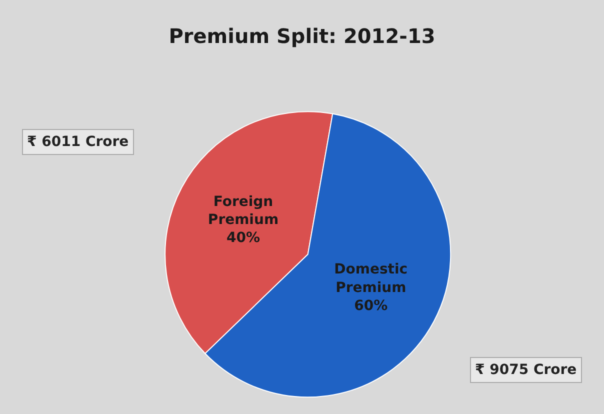 This screenshot has width=604, height=414. I want to click on data-label: 40%, so click(243, 238).